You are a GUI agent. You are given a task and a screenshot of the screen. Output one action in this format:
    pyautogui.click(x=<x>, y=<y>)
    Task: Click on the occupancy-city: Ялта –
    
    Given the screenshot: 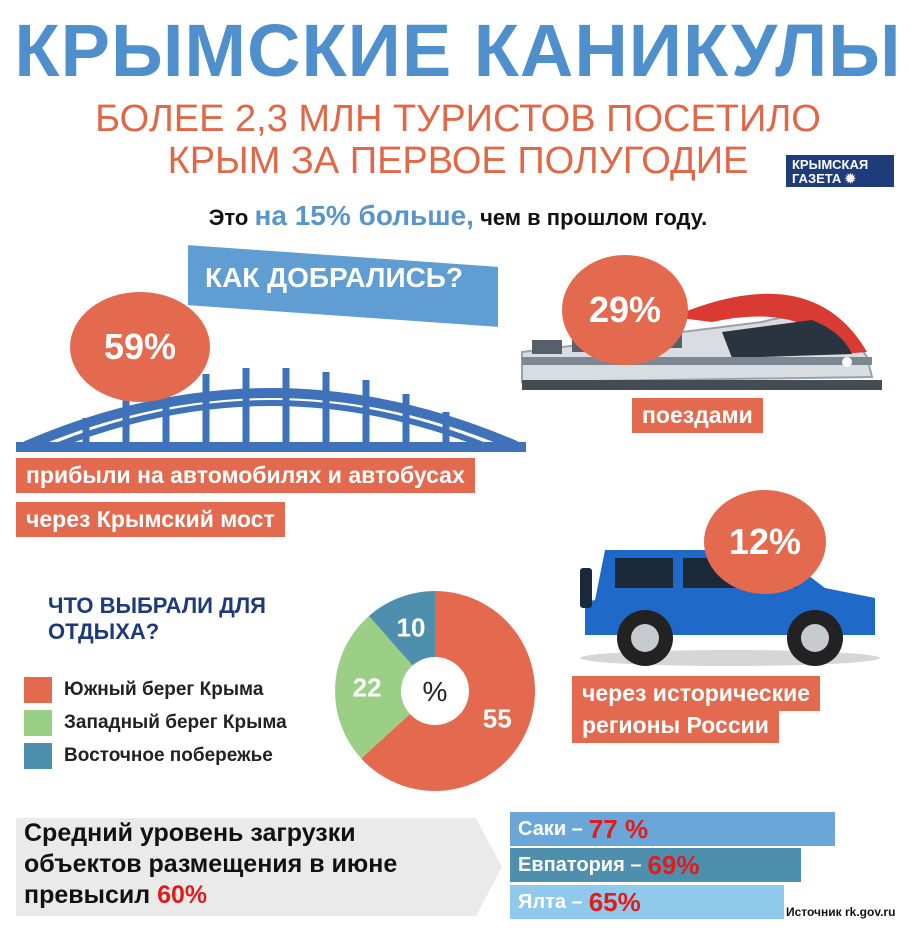 What is the action you would take?
    pyautogui.click(x=550, y=901)
    